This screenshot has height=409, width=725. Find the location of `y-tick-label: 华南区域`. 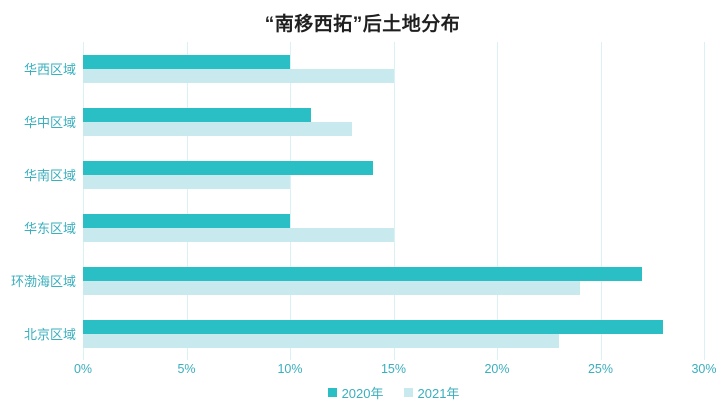

y-tick-label: 华南区域 is located at coordinates (49, 175).